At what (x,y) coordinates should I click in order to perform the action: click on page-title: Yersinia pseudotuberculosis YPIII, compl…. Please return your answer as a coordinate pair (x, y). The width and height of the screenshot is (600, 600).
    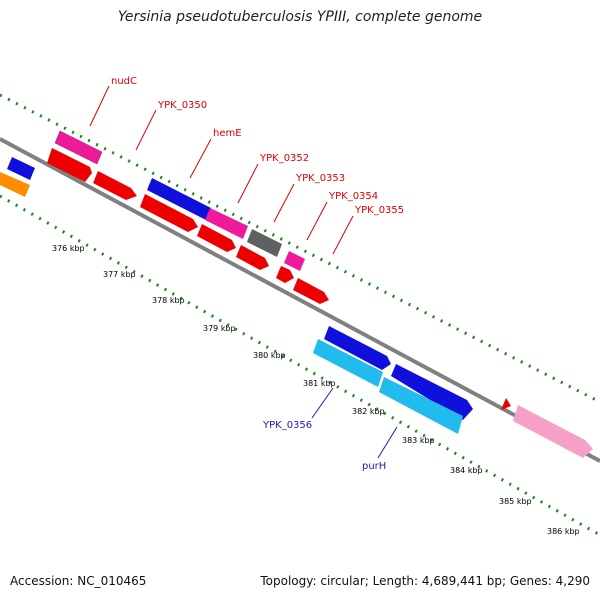
    Looking at the image, I should click on (300, 17).